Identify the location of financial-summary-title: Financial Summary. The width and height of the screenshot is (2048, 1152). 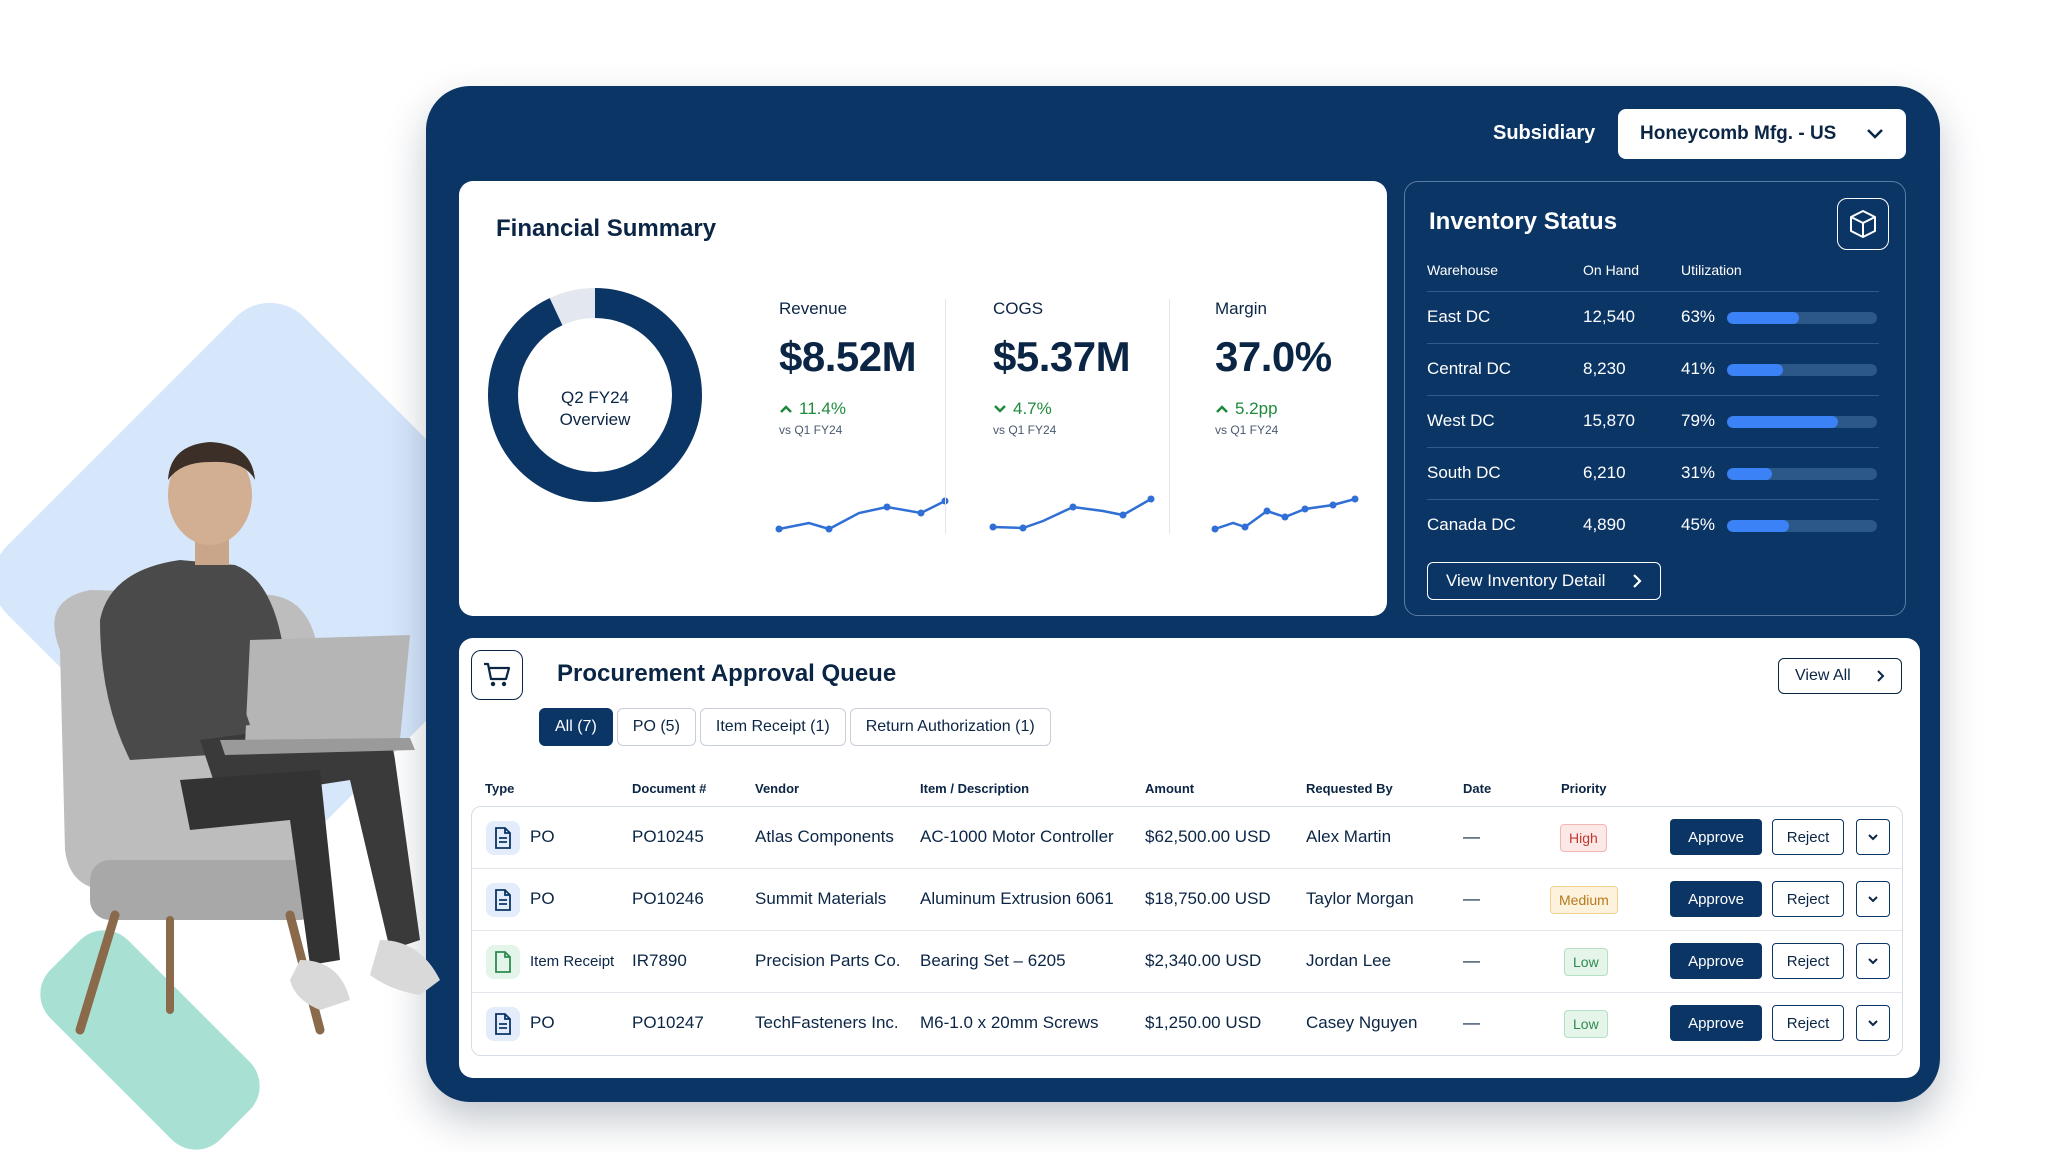
(606, 228).